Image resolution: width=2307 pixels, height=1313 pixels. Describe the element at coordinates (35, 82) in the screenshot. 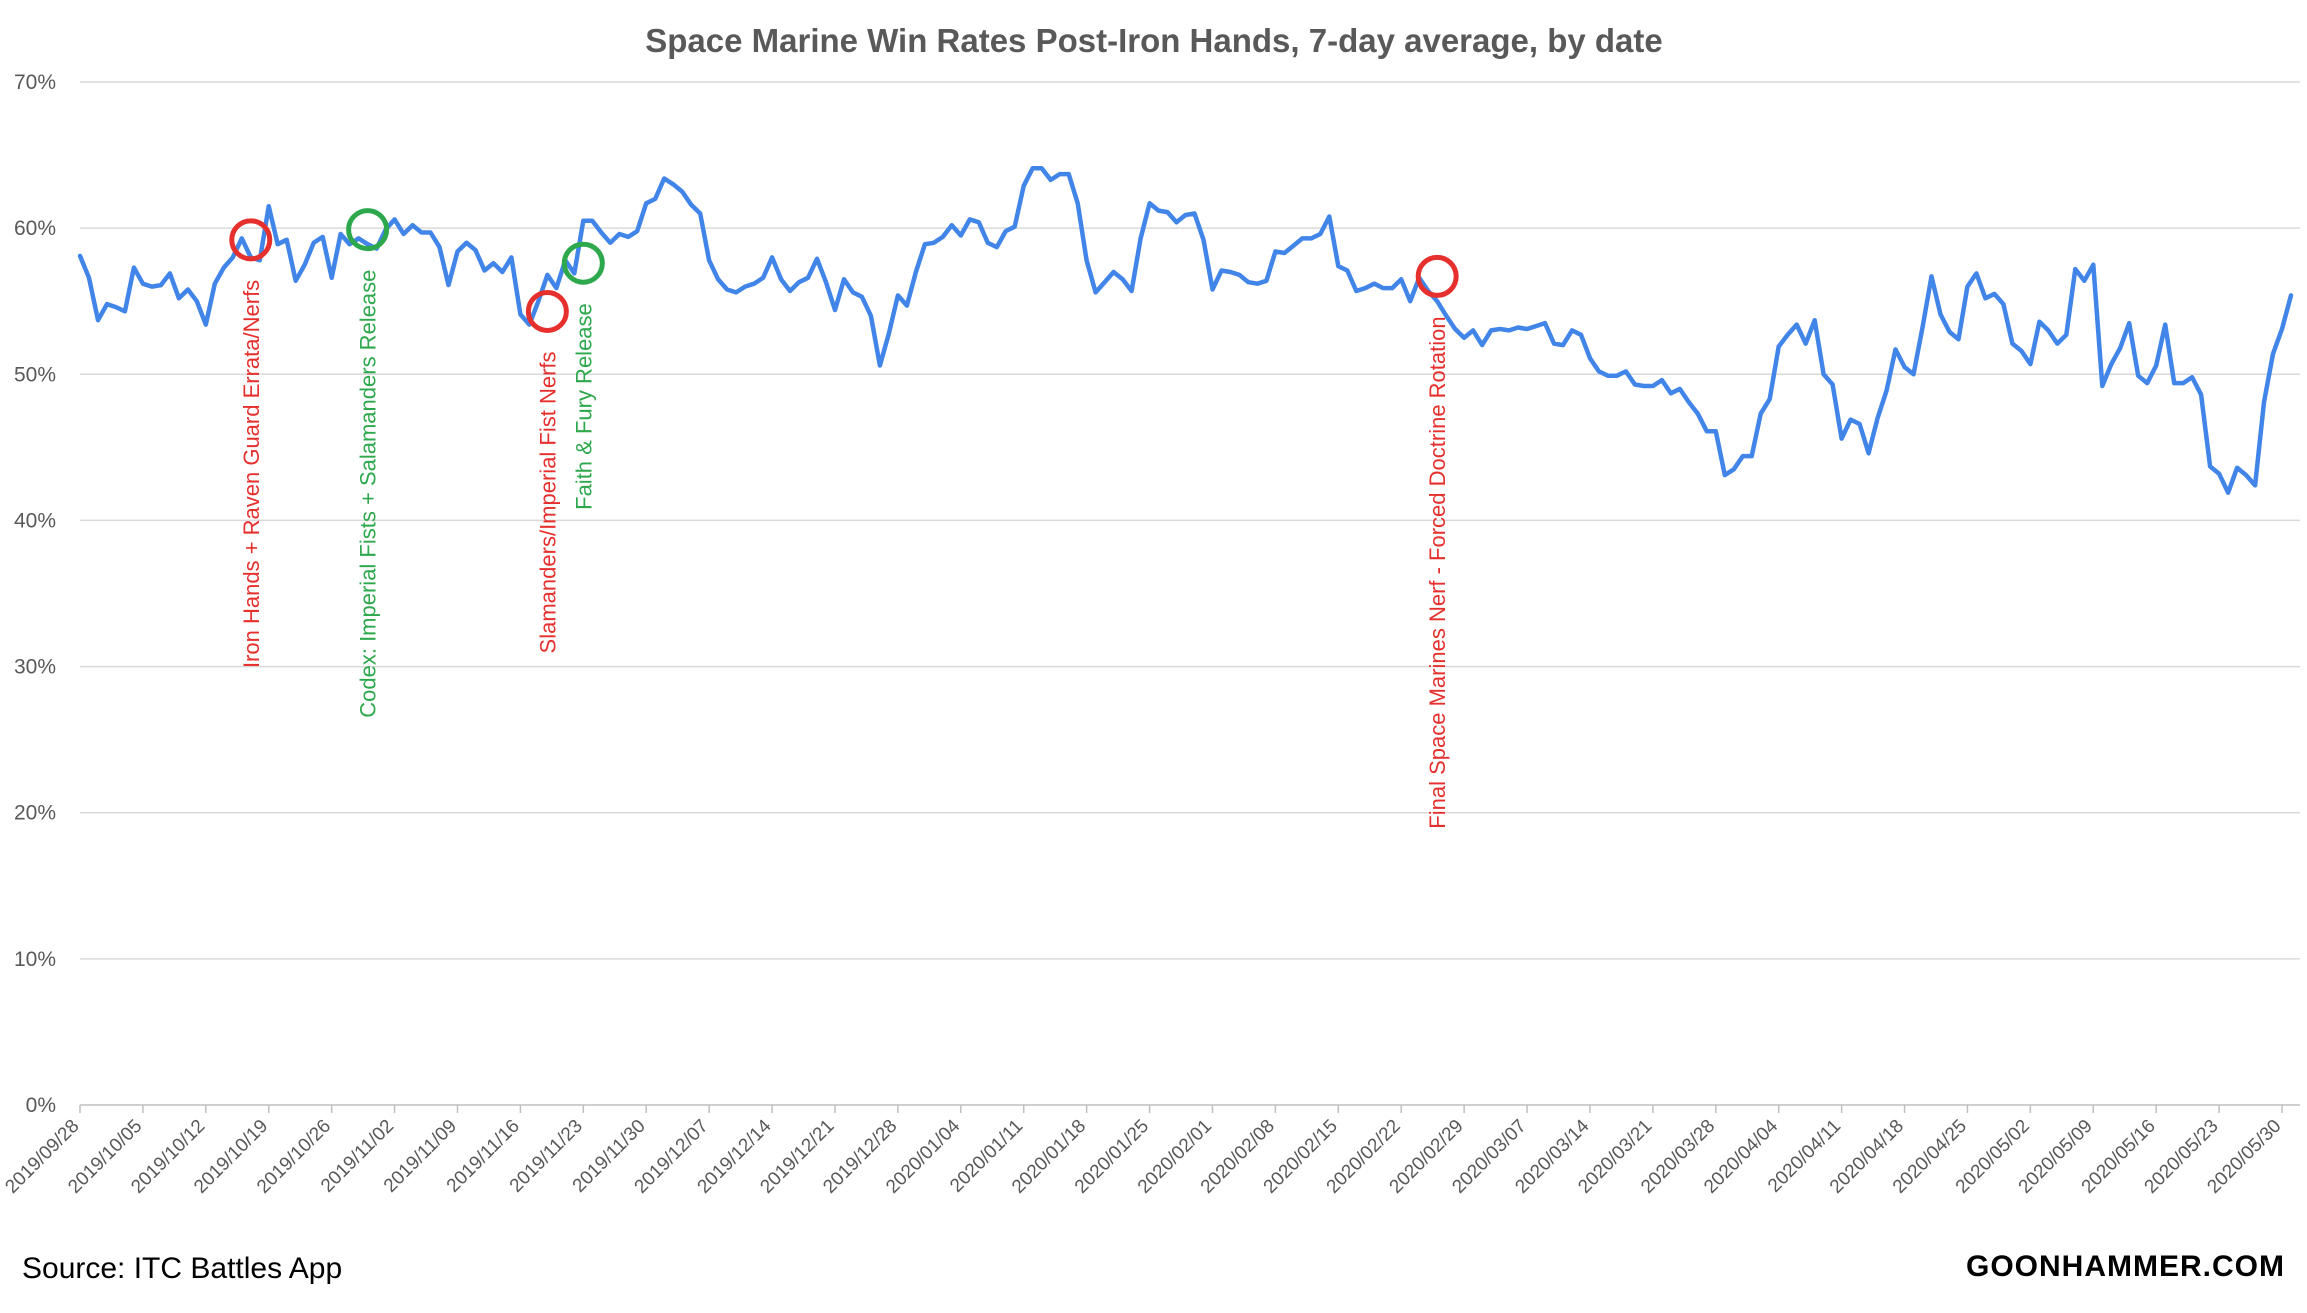

I see `y-tick-label: 70%` at that location.